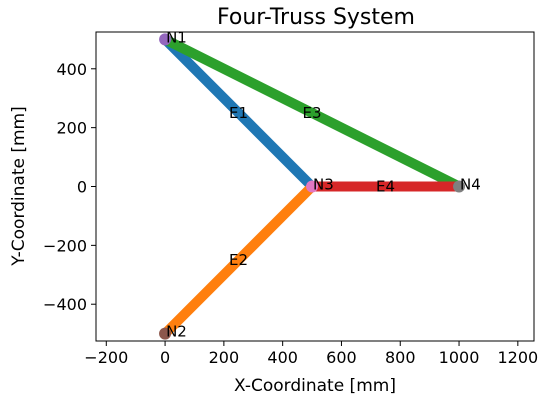  Describe the element at coordinates (470, 185) in the screenshot. I see `node-n4-label: N4` at that location.